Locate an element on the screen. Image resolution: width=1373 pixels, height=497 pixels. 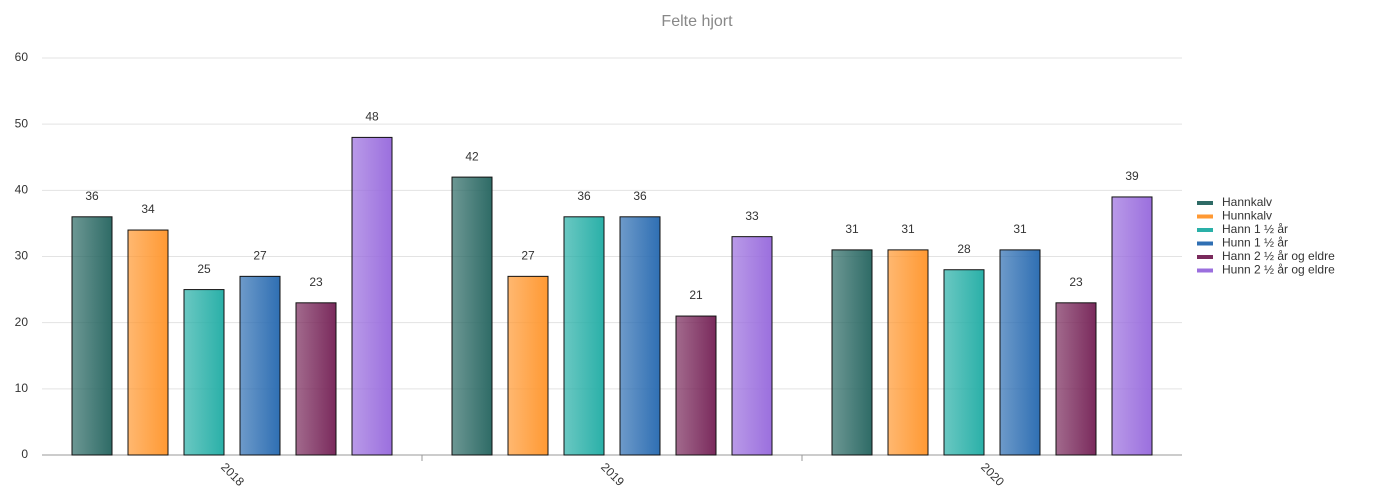
y-tick-label: 20 is located at coordinates (22, 322).